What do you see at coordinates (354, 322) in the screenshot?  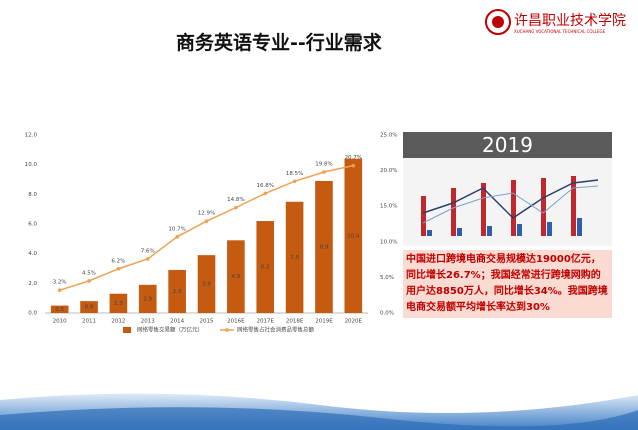 I see `x-tick-label: 2020E` at bounding box center [354, 322].